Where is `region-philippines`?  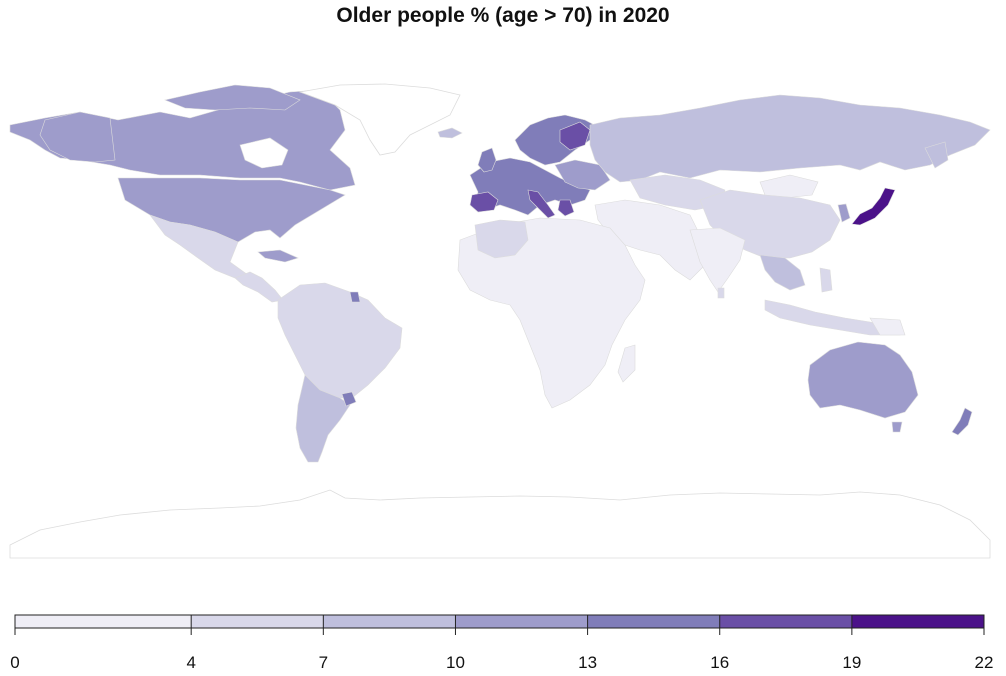 region-philippines is located at coordinates (826, 280).